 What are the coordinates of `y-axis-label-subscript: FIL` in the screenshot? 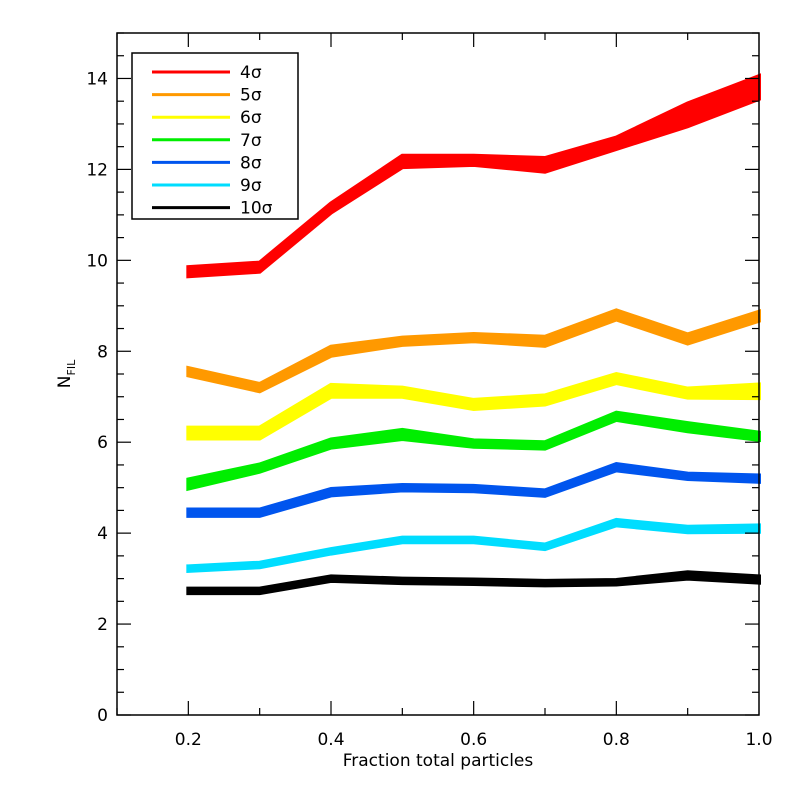 It's located at (71, 367).